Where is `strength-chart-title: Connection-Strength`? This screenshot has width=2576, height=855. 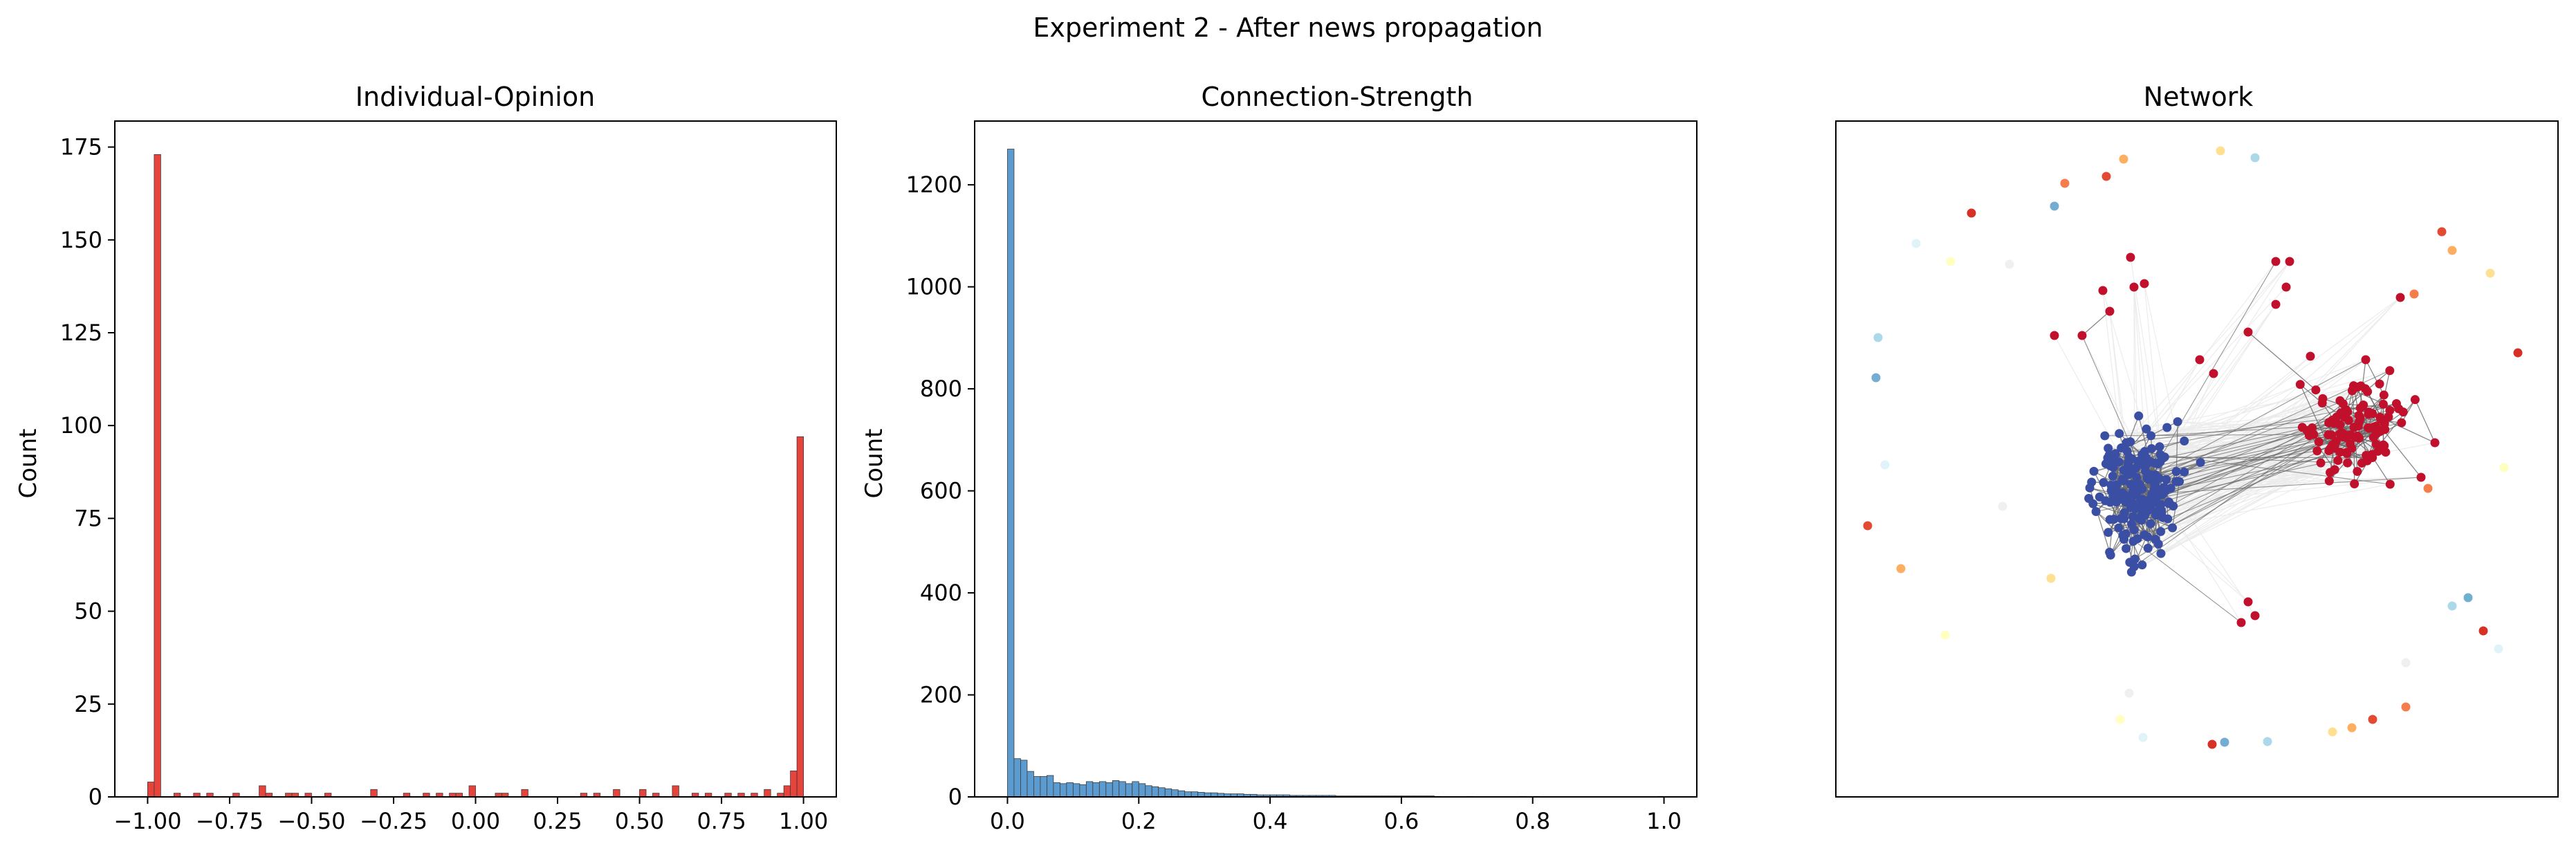
strength-chart-title: Connection-Strength is located at coordinates (1337, 97).